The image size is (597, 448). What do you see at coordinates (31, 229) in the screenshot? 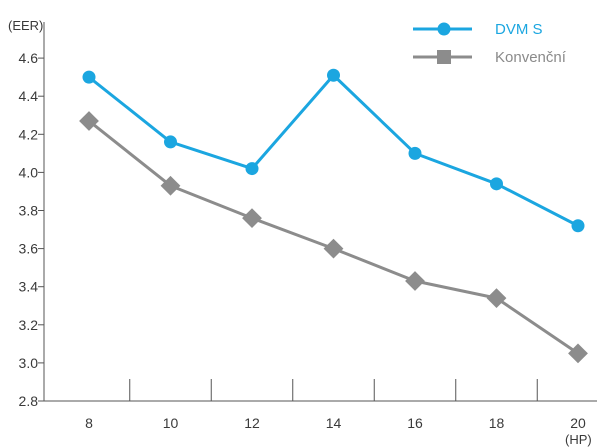
I see `y-ticks: 2.8 3.0 3.2 3.4 3.6 3.8 4.0 4.2 4.4 4.6` at bounding box center [31, 229].